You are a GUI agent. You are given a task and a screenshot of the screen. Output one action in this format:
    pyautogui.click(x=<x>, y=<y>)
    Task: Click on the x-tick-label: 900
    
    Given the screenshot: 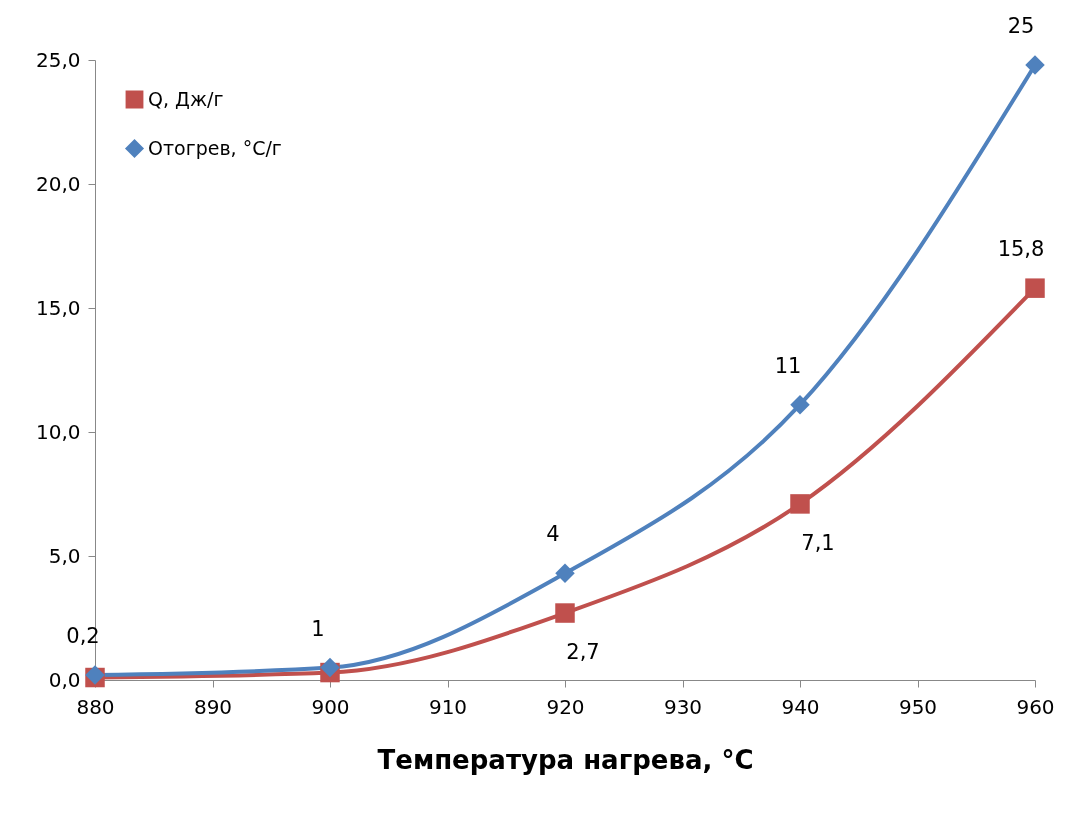 What is the action you would take?
    pyautogui.click(x=330, y=706)
    